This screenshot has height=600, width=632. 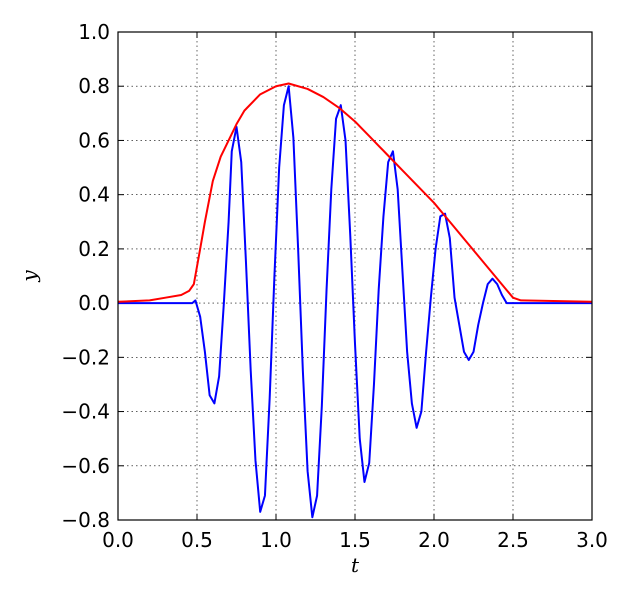 I want to click on x-tick-label: 1.0, so click(x=276, y=540).